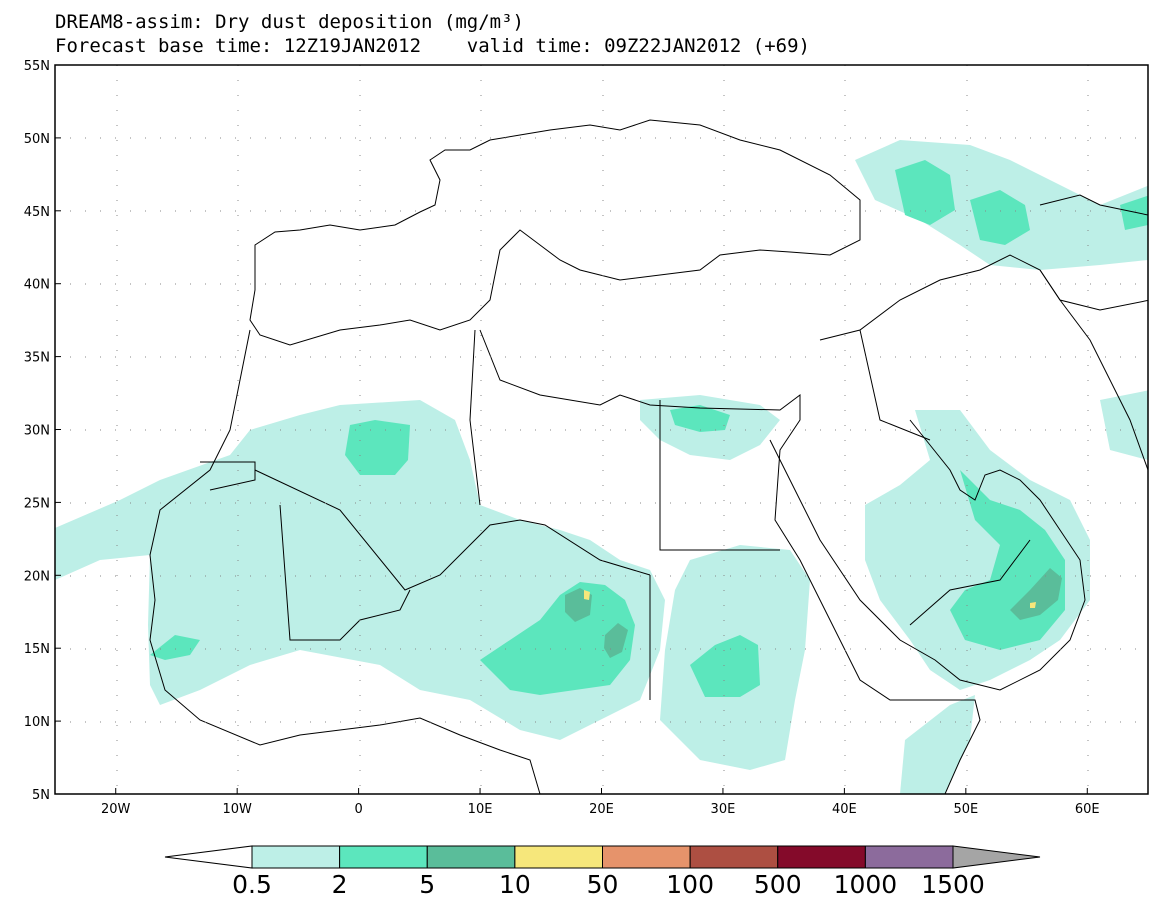  I want to click on lon-tick-label: 60E, so click(1087, 809).